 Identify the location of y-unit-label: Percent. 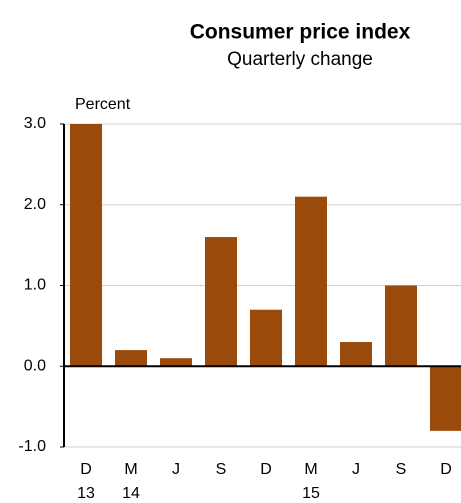
(103, 104).